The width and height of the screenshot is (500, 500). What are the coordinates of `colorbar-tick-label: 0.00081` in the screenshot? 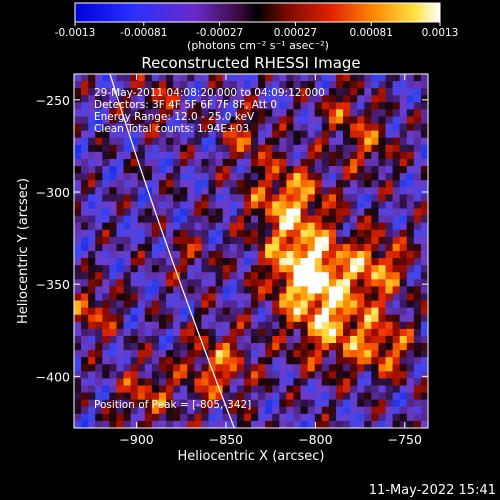 It's located at (371, 33).